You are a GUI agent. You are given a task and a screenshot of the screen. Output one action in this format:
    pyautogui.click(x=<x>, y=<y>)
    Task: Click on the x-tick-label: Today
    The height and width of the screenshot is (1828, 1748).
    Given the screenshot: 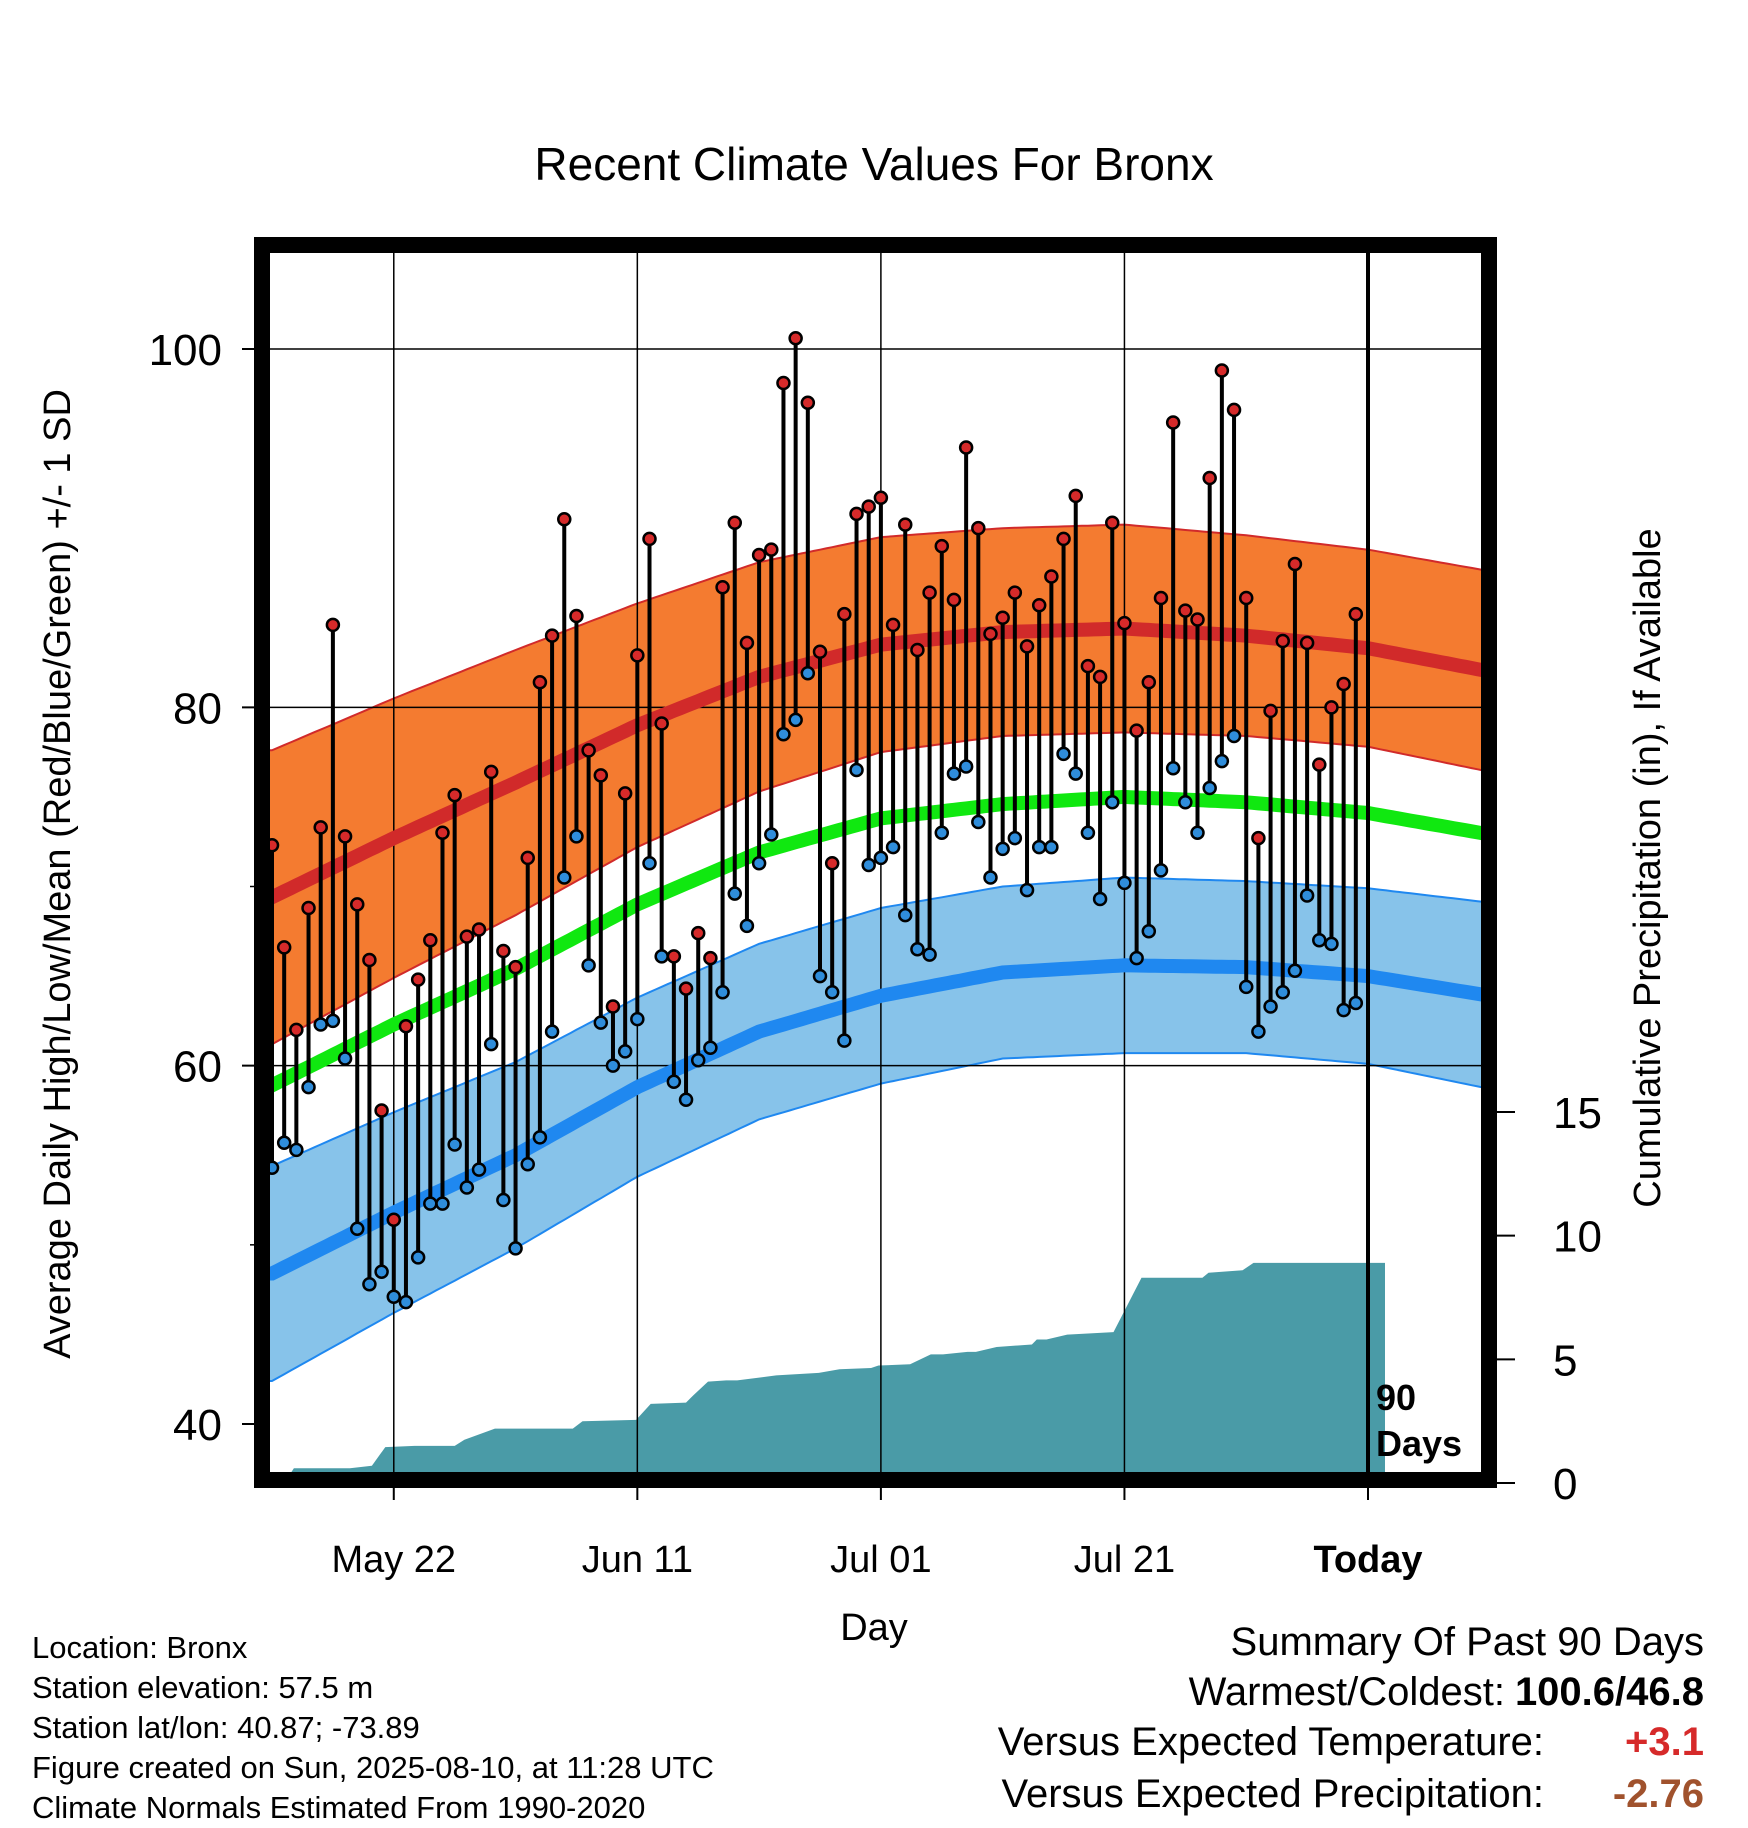 What is the action you would take?
    pyautogui.click(x=1367, y=1560)
    